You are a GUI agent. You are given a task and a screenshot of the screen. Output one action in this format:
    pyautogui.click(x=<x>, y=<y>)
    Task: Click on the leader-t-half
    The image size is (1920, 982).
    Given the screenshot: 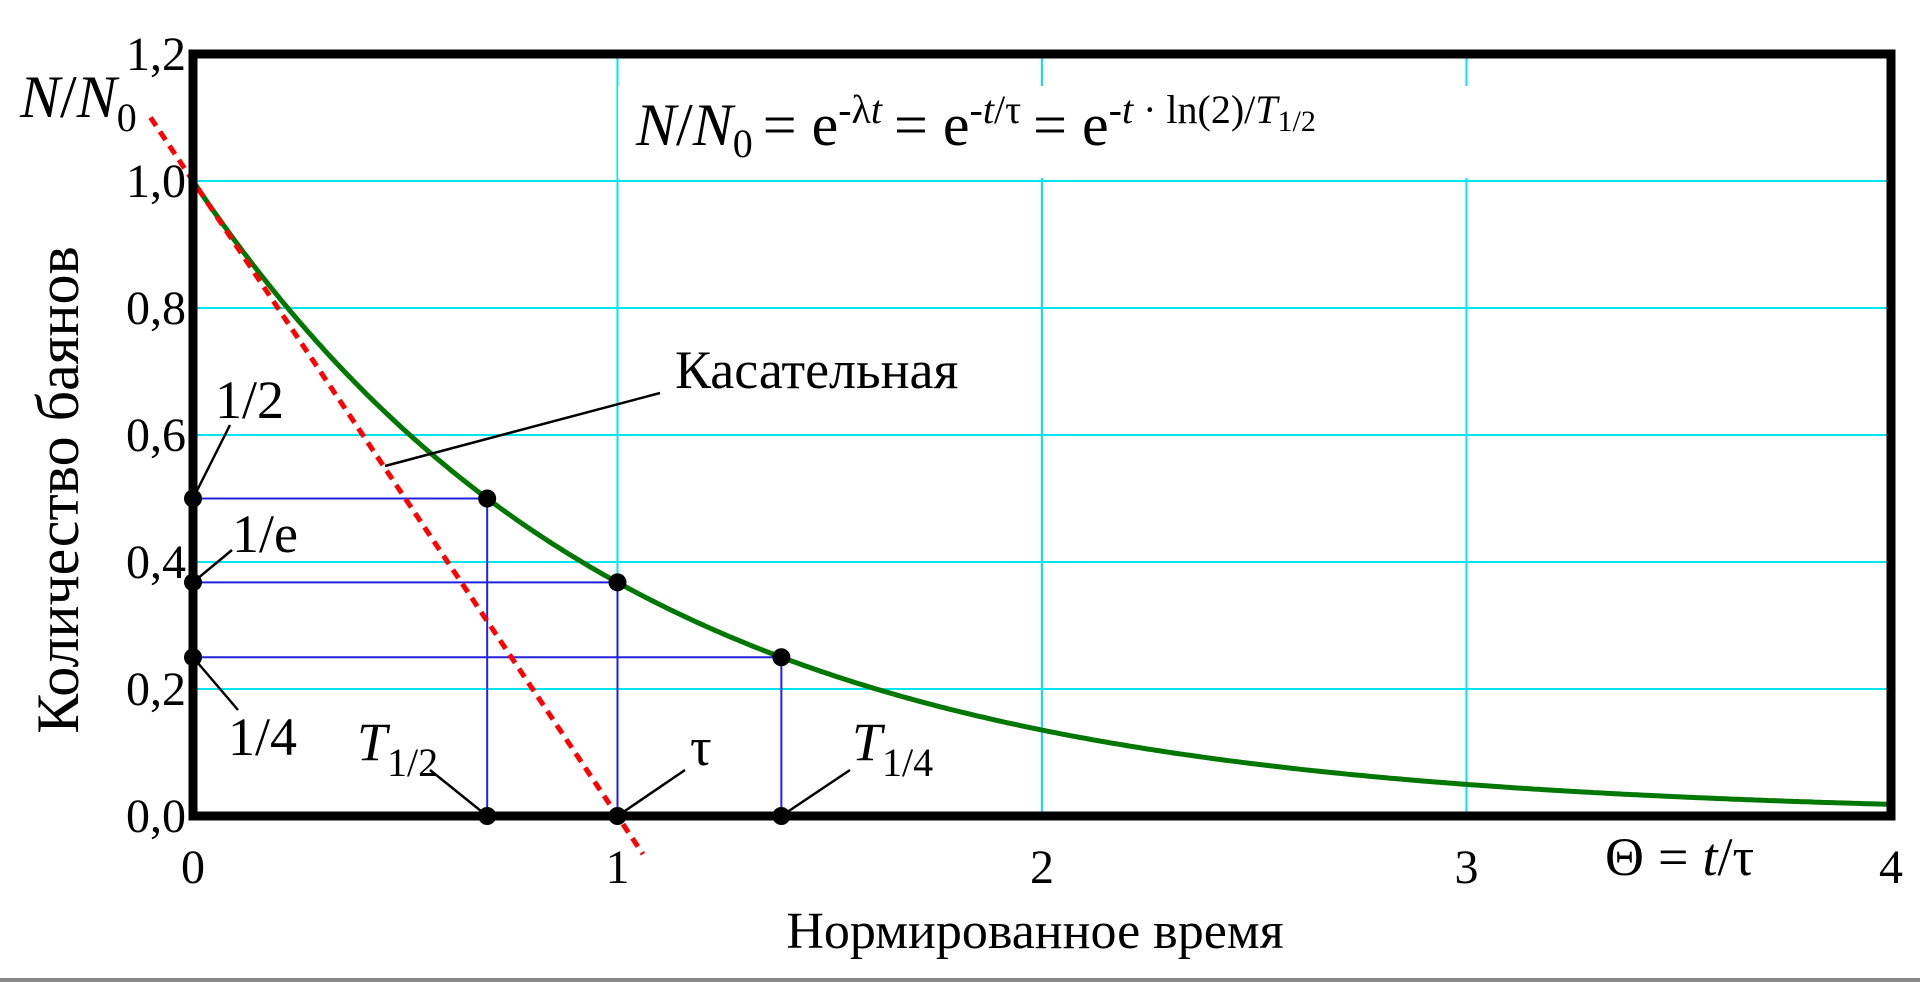 What is the action you would take?
    pyautogui.click(x=458, y=793)
    